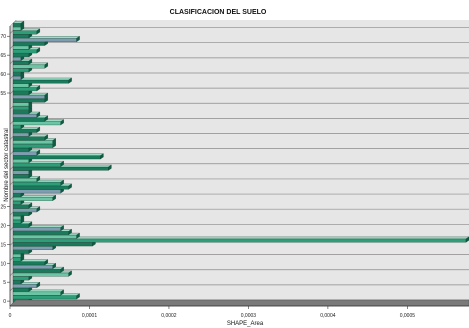 The width and height of the screenshot is (469, 328). I want to click on x-tick-label: 0, so click(10, 316).